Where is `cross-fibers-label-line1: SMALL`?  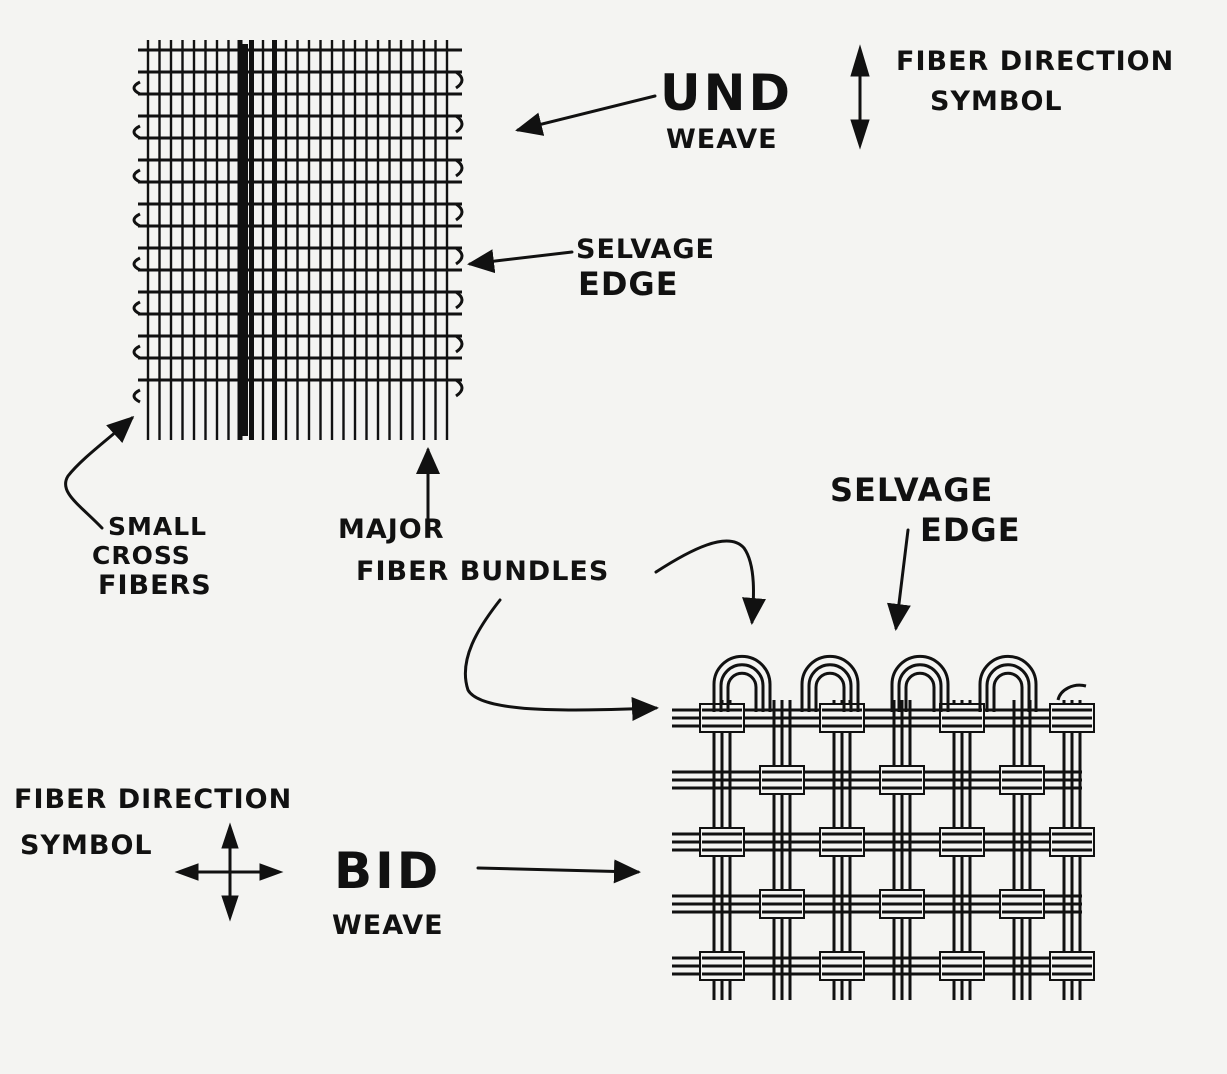 cross-fibers-label-line1: SMALL is located at coordinates (158, 526).